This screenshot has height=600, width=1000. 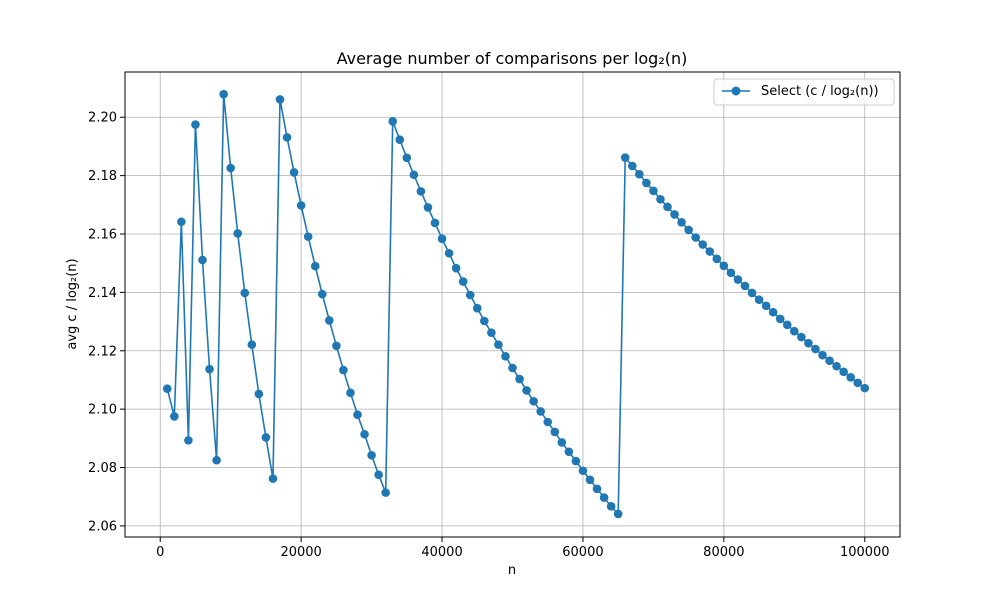 What do you see at coordinates (102, 468) in the screenshot?
I see `y-tick-label: 2.08` at bounding box center [102, 468].